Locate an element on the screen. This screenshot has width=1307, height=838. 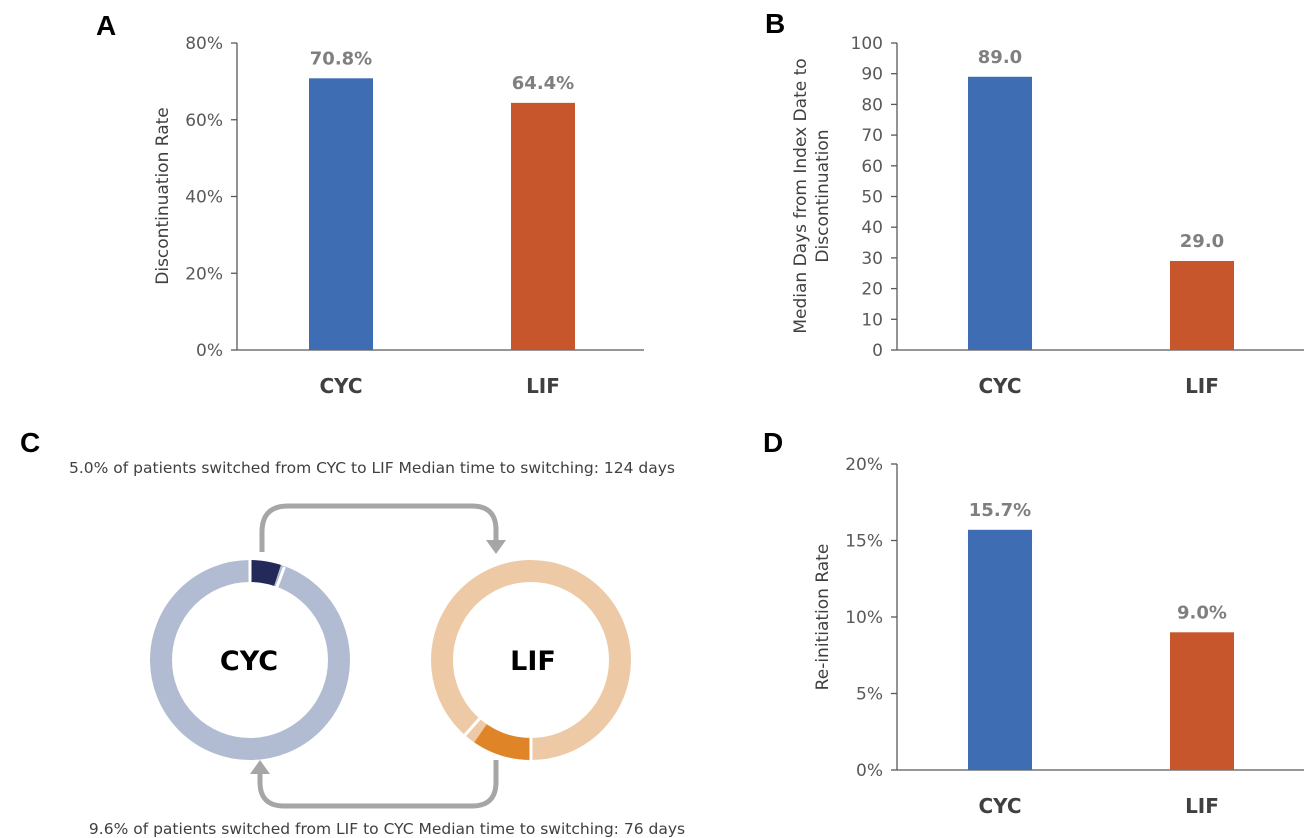
y-axis-title: Re-initiation Rate is located at coordinates (823, 617).